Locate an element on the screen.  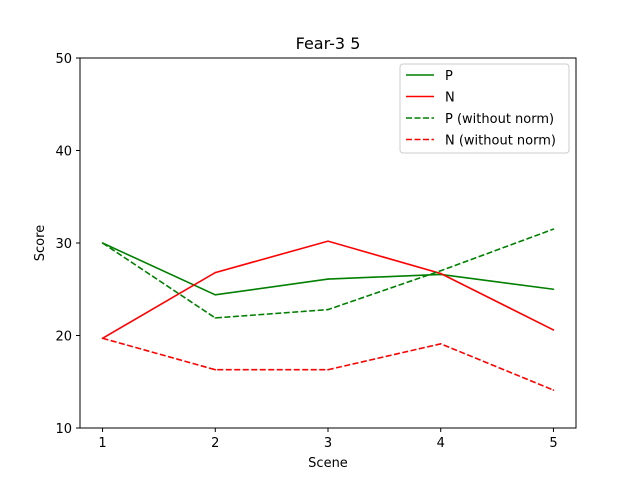
legend-label: P is located at coordinates (449, 76).